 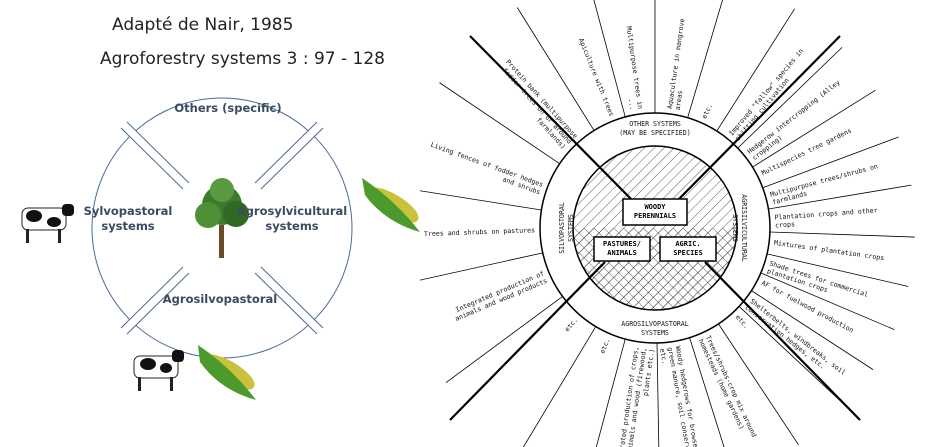 What do you see at coordinates (688, 253) in the screenshot?
I see `box-label: SPECIES` at bounding box center [688, 253].